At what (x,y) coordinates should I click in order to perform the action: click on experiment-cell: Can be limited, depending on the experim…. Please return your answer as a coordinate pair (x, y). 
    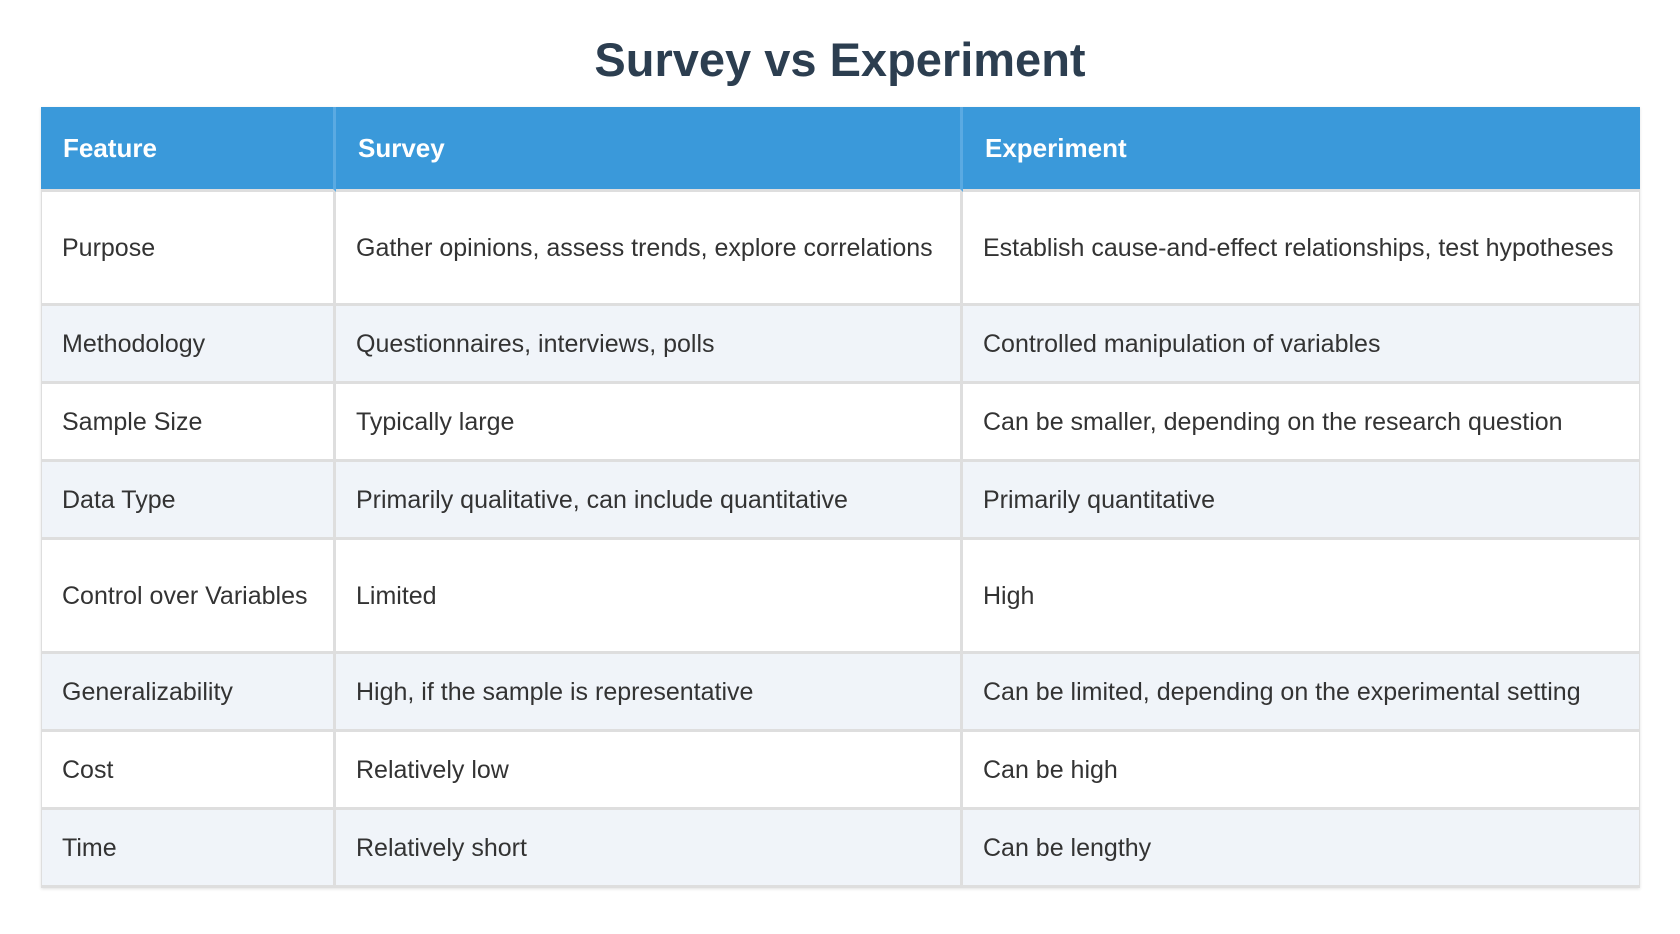
    Looking at the image, I should click on (1301, 693).